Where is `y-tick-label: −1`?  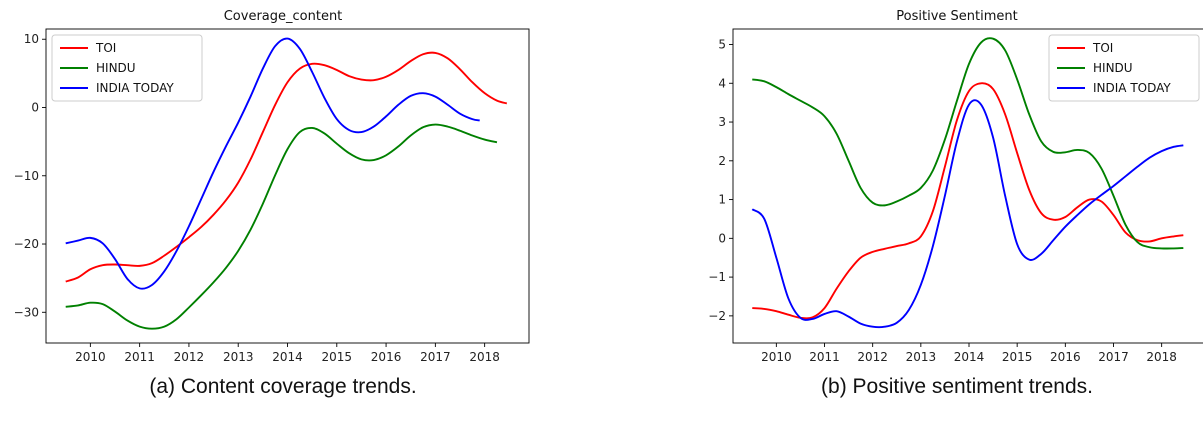 y-tick-label: −1 is located at coordinates (717, 277).